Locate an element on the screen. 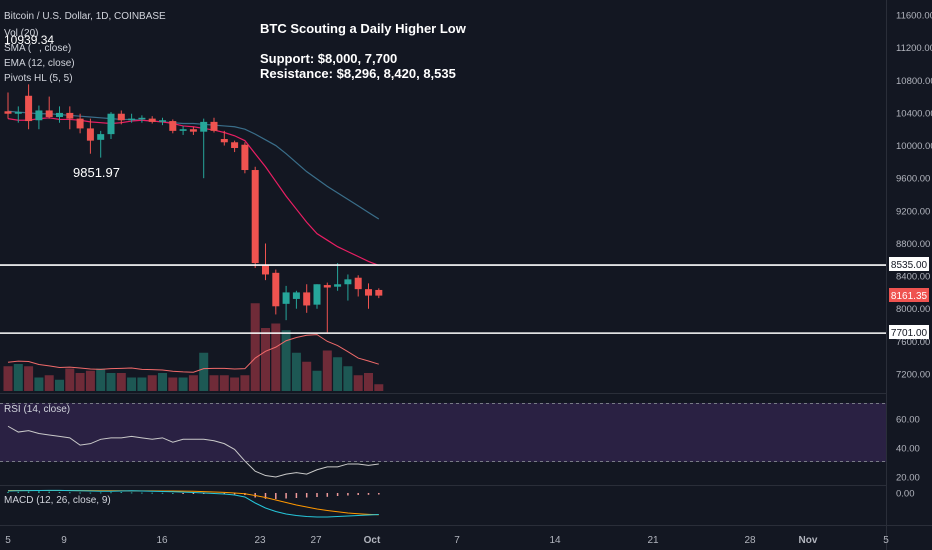 The image size is (932, 550). time-tick-label: 16 is located at coordinates (162, 540).